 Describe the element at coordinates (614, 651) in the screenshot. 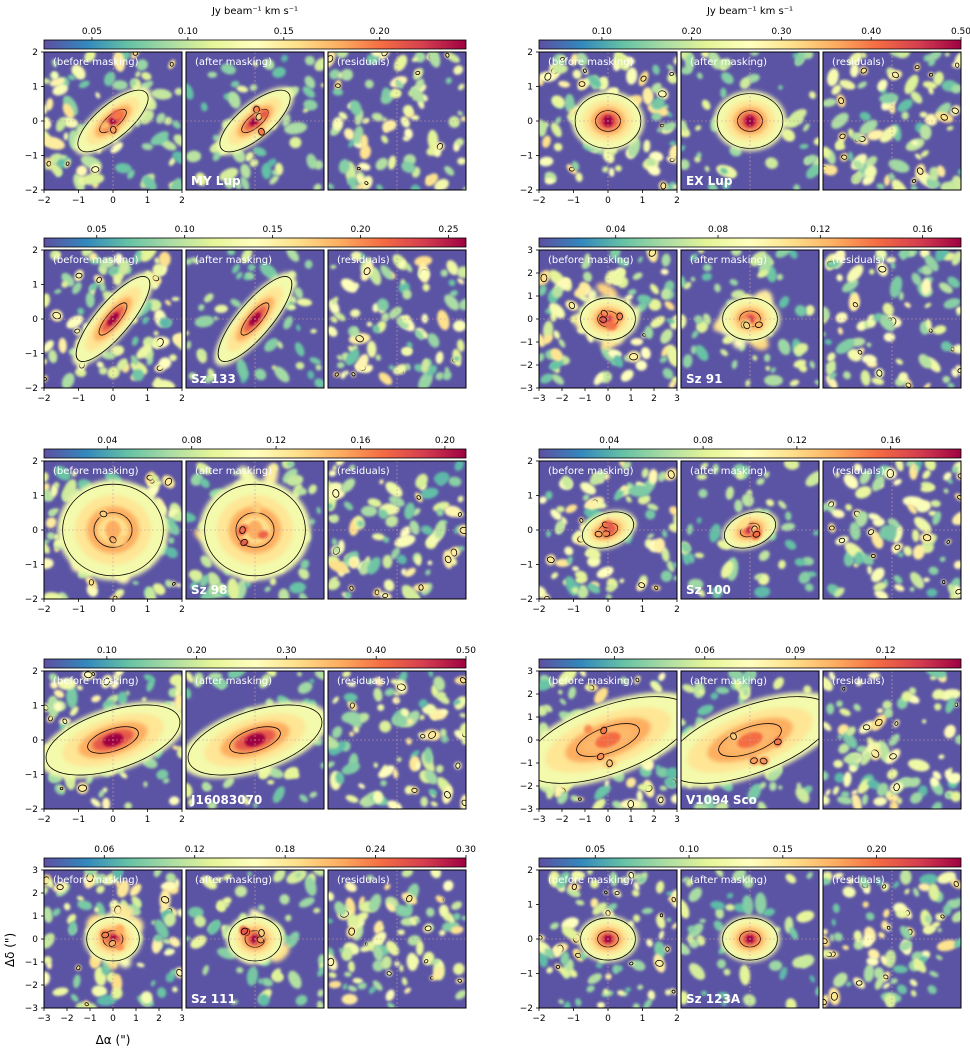

I see `colorbar-tick-label: 0.03` at that location.